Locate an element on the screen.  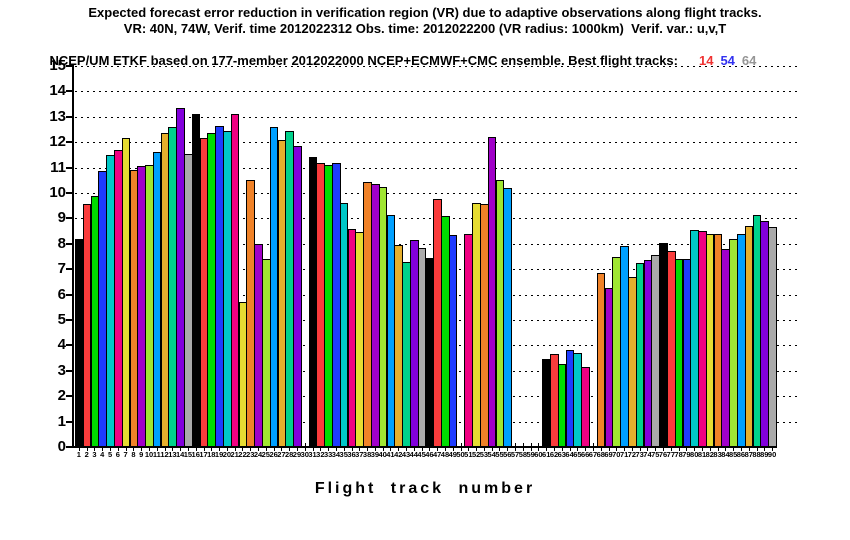
x-tick-label-10: 10 is located at coordinates (149, 454).